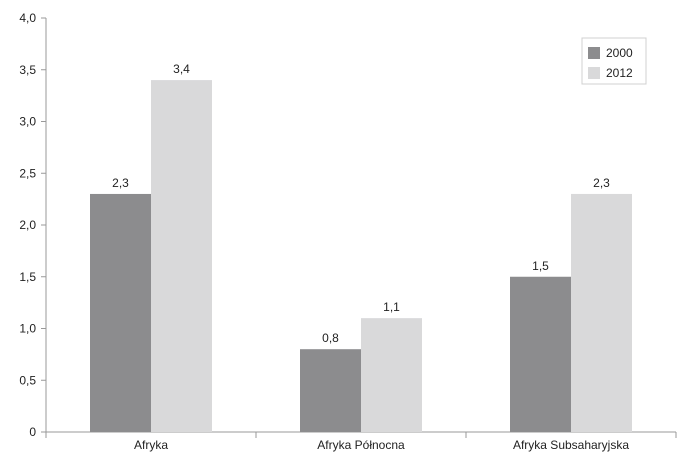  What do you see at coordinates (27, 173) in the screenshot?
I see `y-tick-label: 2,5` at bounding box center [27, 173].